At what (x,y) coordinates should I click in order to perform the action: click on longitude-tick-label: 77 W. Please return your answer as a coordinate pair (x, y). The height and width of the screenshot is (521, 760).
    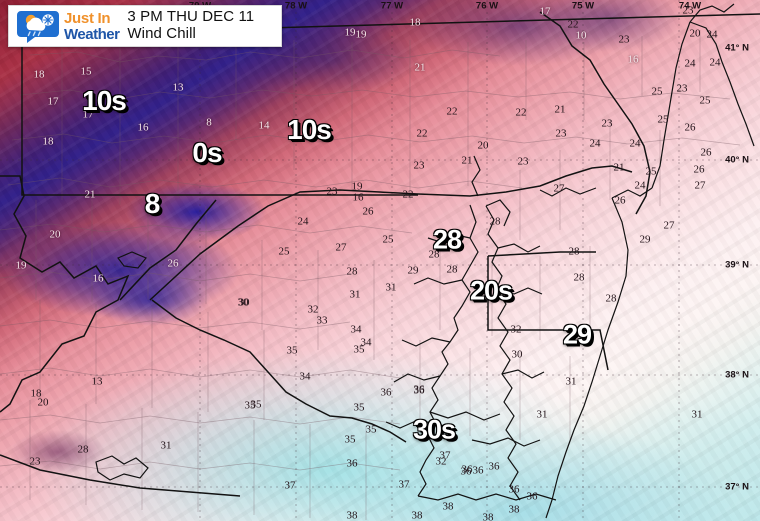
    Looking at the image, I should click on (392, 6).